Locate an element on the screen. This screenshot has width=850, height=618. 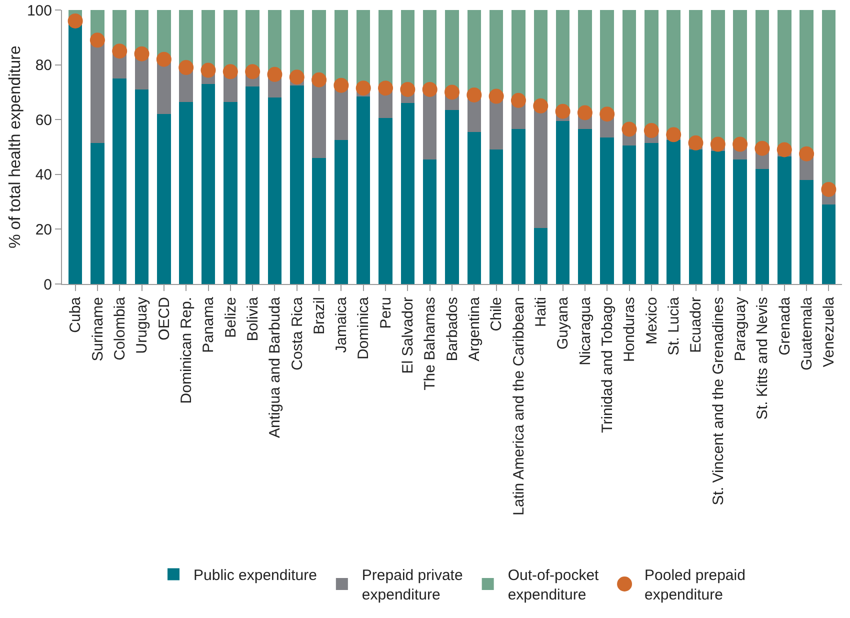
x-tick-label: Colombia is located at coordinates (119, 328).